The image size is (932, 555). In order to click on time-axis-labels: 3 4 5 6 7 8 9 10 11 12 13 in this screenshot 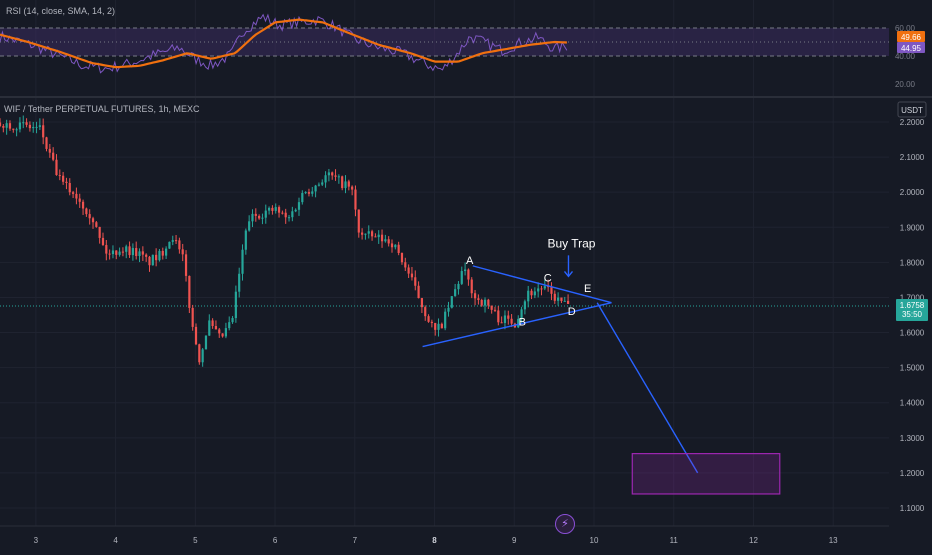, I will do `click(436, 540)`.